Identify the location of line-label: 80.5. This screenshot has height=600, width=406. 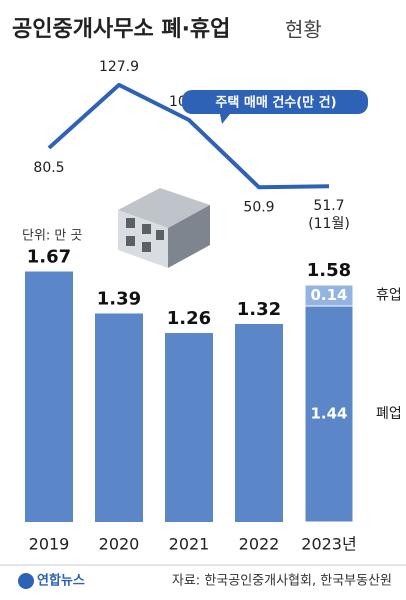
(48, 168).